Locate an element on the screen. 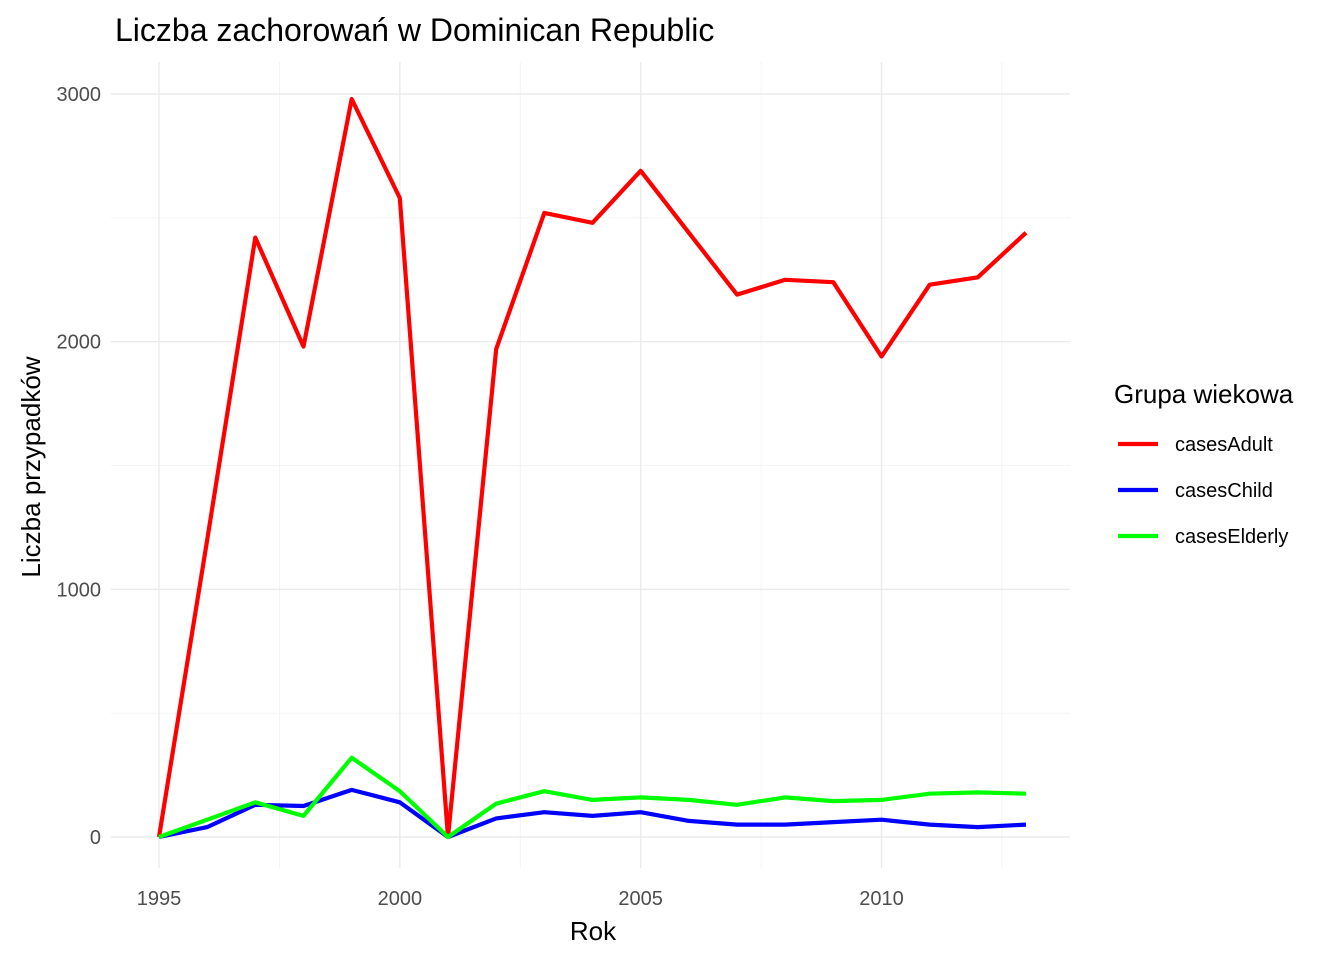 Image resolution: width=1344 pixels, height=960 pixels. legend-items: casesAdult casesChild casesElderly is located at coordinates (1203, 491).